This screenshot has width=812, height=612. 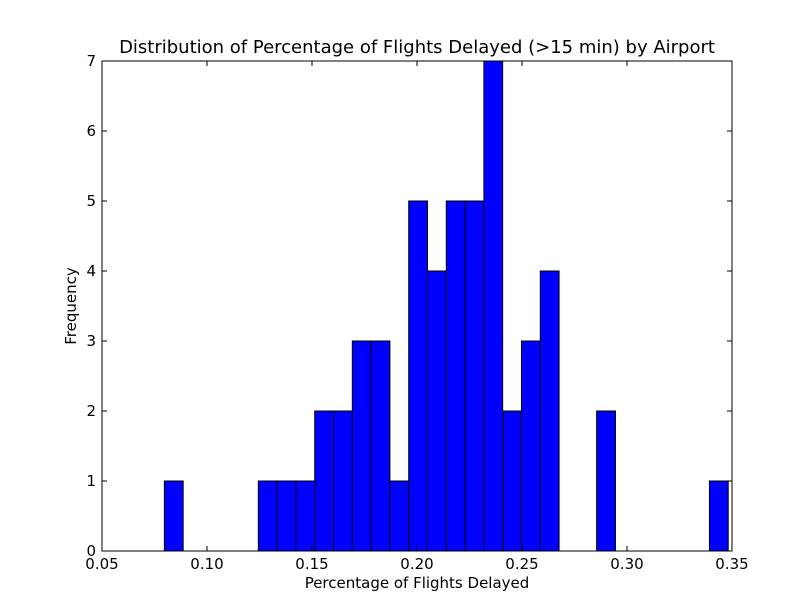 What do you see at coordinates (417, 583) in the screenshot?
I see `x-axis-label: Percentage of Flights Delayed` at bounding box center [417, 583].